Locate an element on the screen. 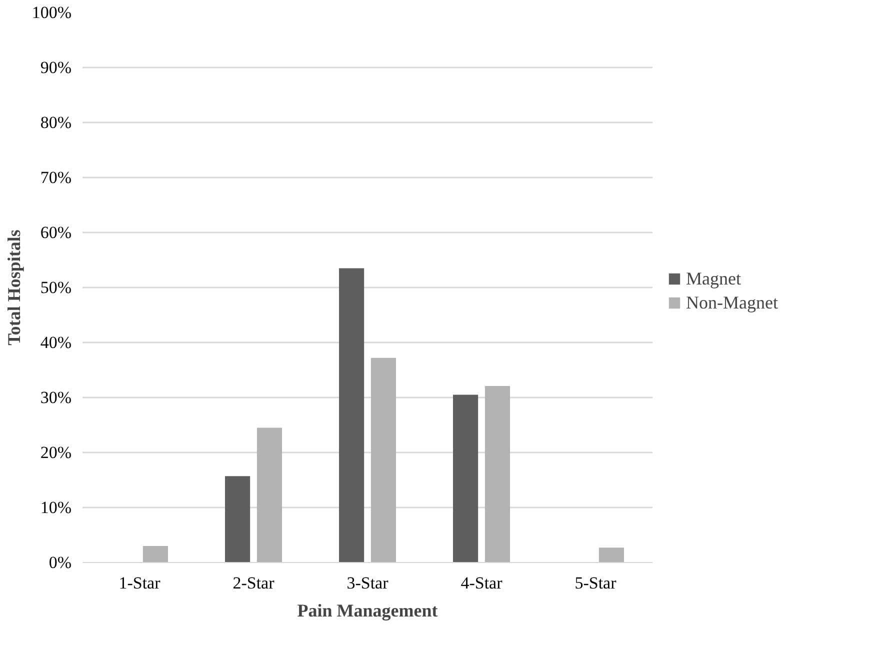 This screenshot has width=891, height=658. y-tick-label: 40% is located at coordinates (56, 342).